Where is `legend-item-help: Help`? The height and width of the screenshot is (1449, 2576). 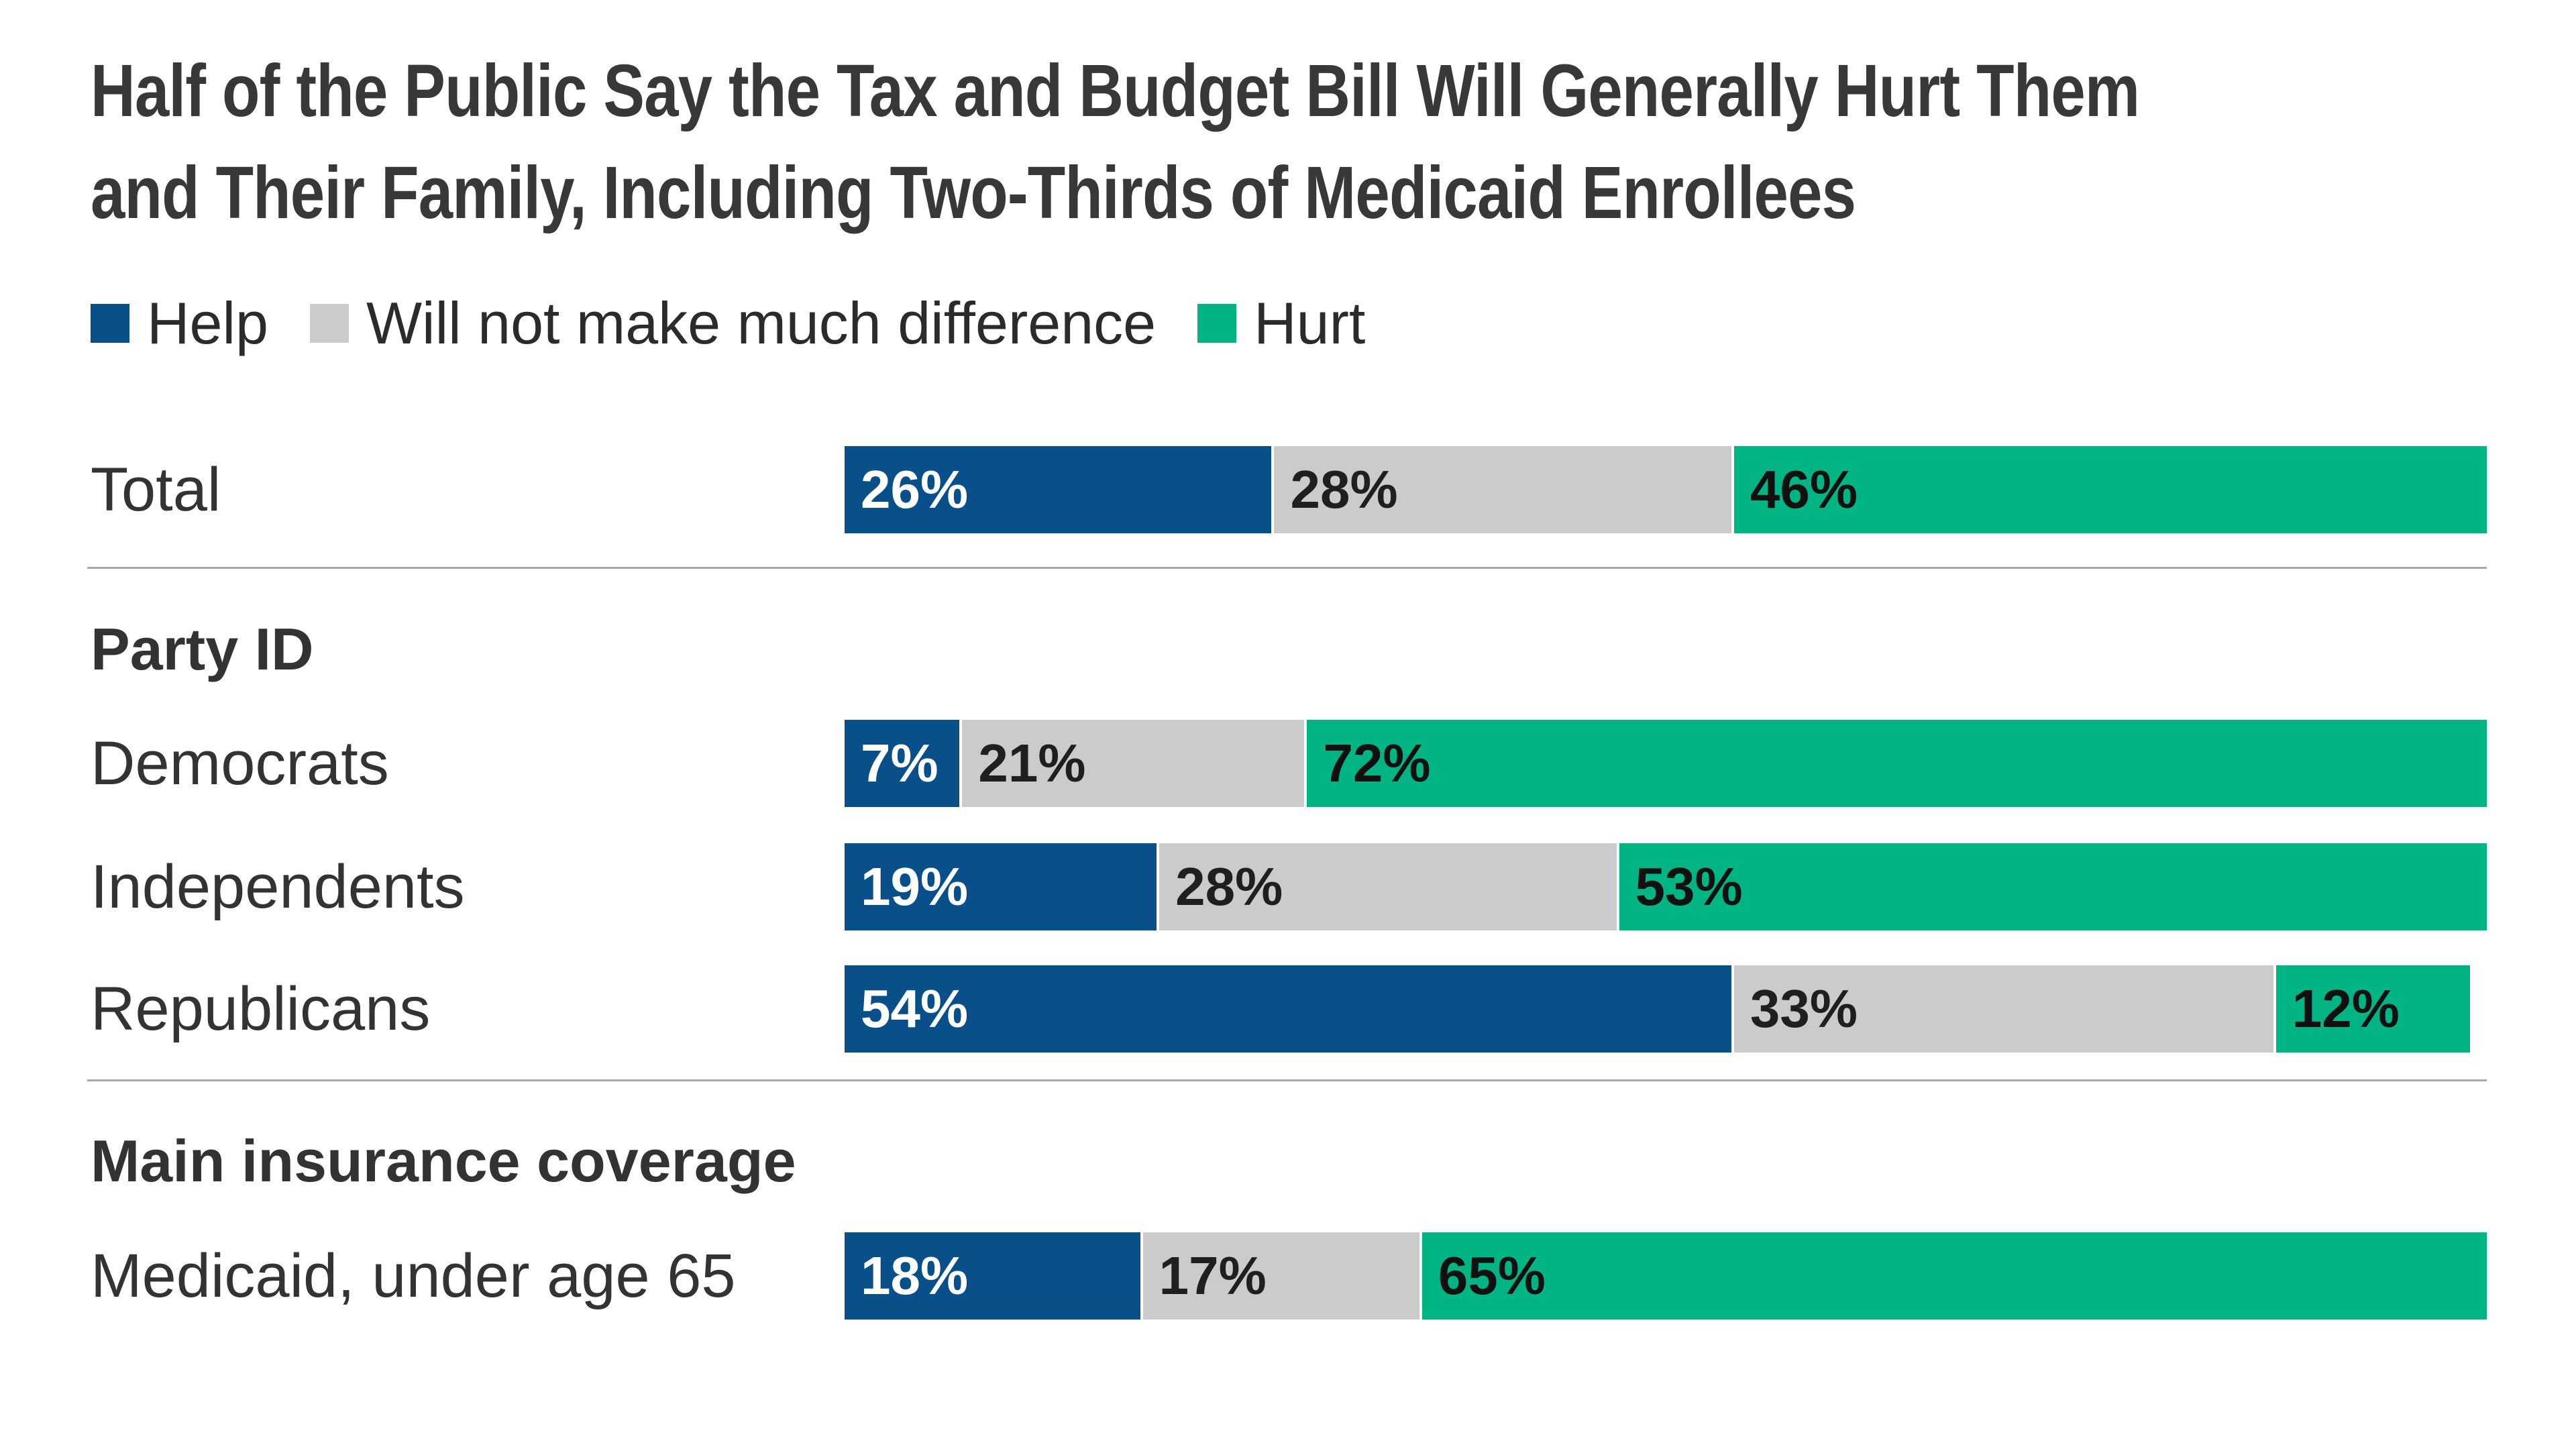 legend-item-help: Help is located at coordinates (179, 323).